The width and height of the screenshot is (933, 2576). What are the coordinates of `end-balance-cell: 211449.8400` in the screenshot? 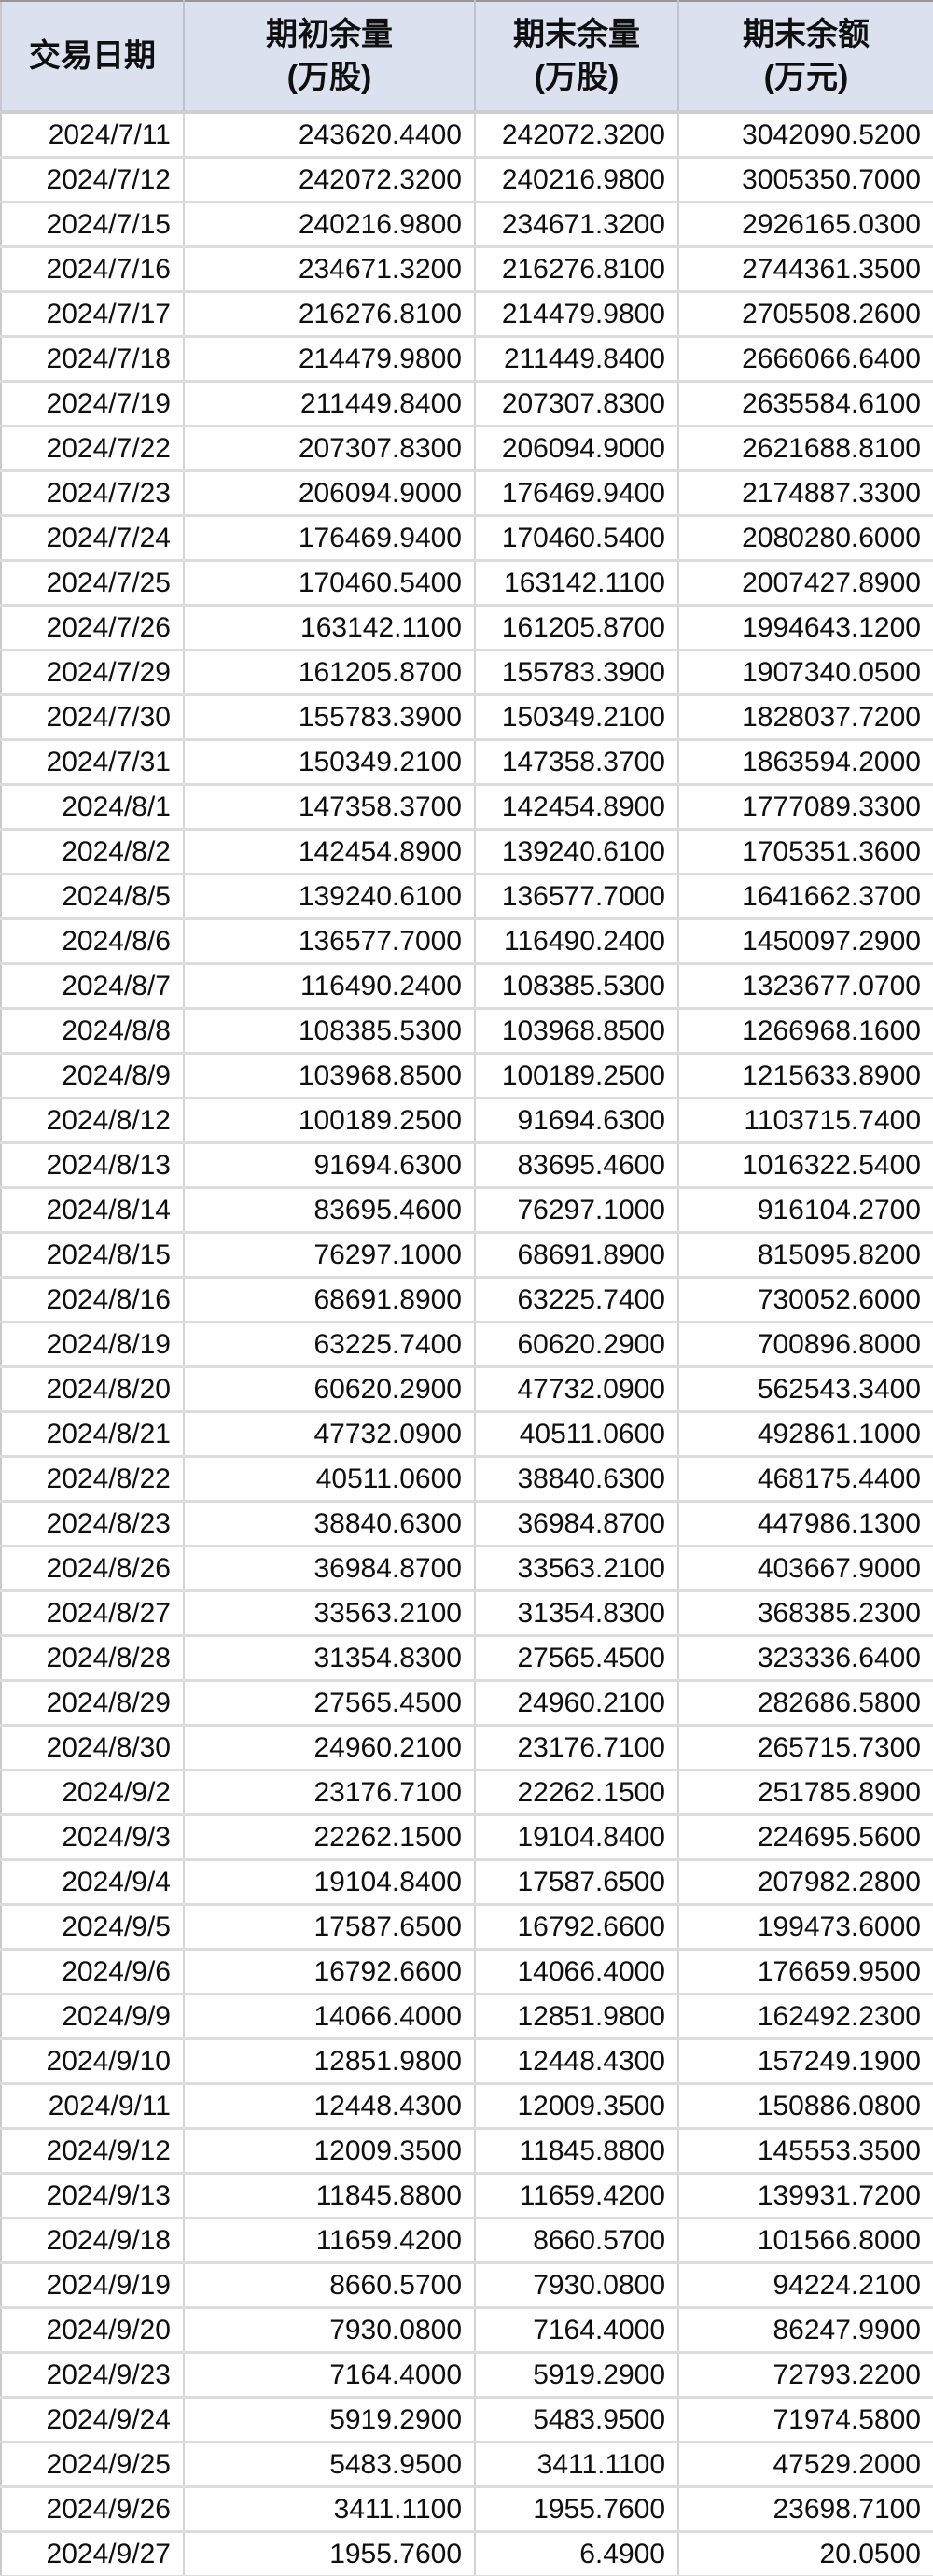 It's located at (577, 359).